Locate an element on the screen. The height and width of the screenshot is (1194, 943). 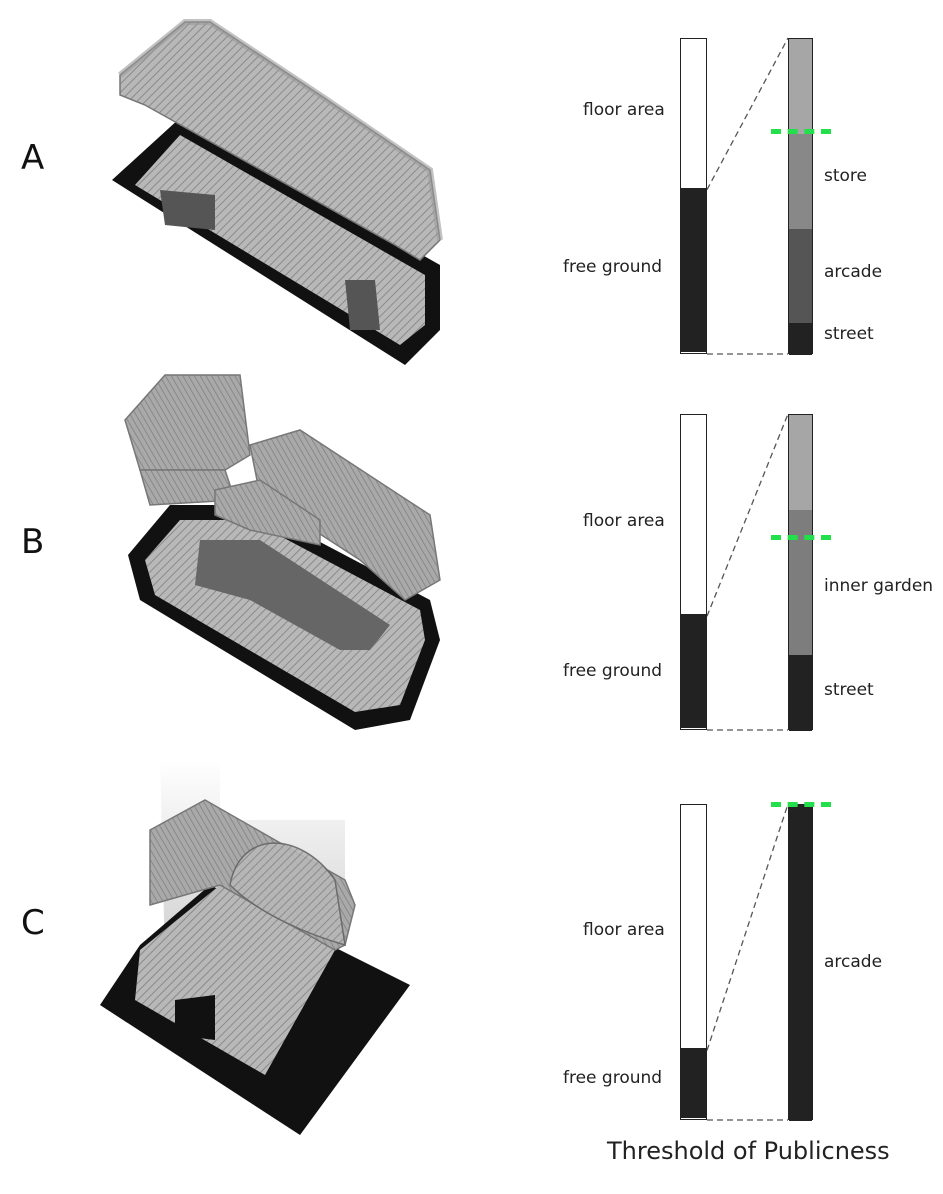
panel-a-street-label: street is located at coordinates (849, 334).